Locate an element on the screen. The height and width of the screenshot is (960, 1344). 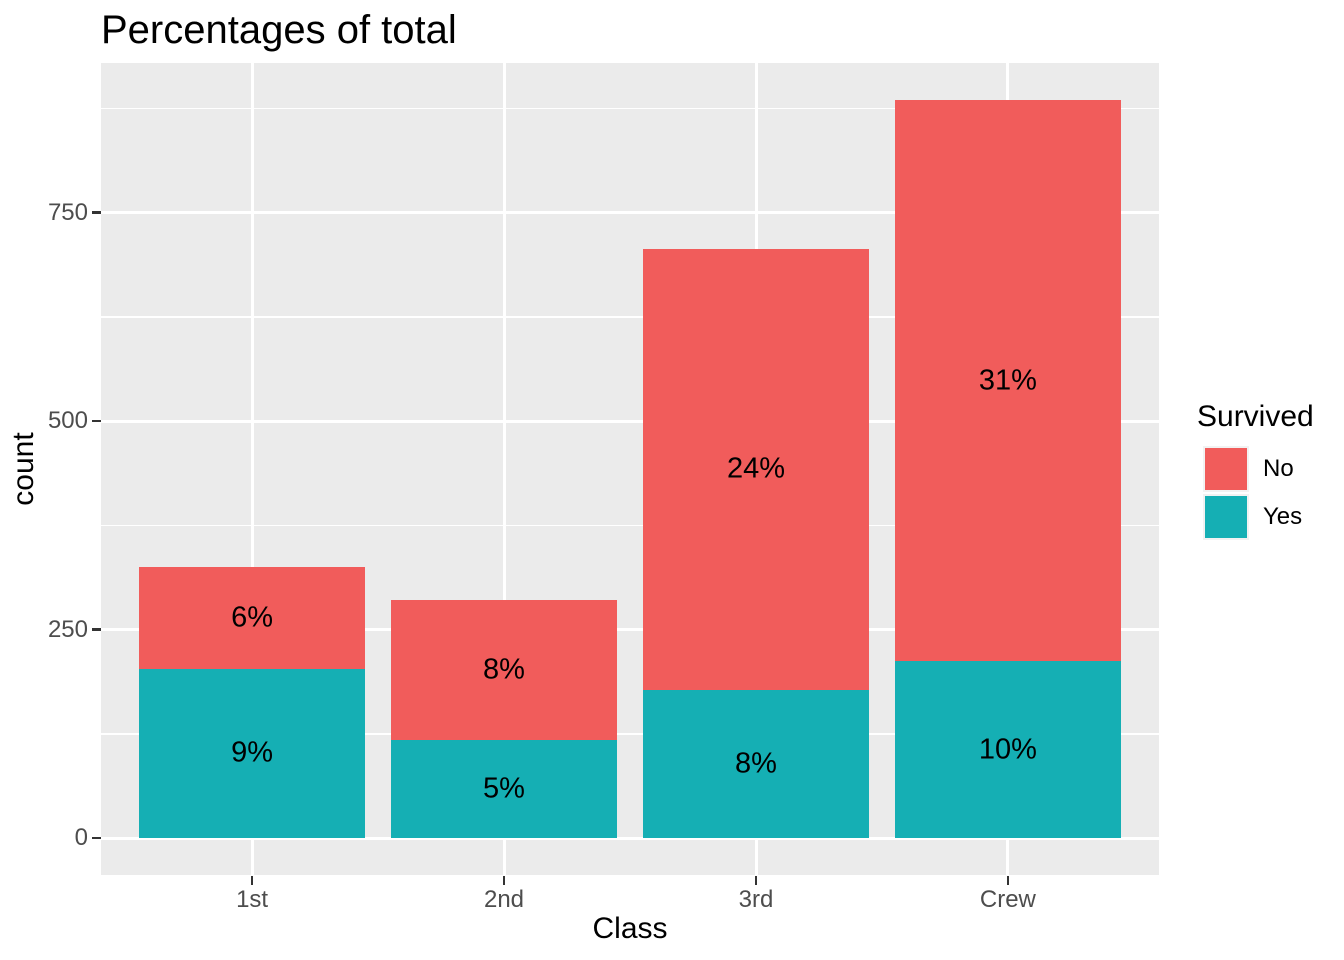
legend-key-yes is located at coordinates (1226, 517).